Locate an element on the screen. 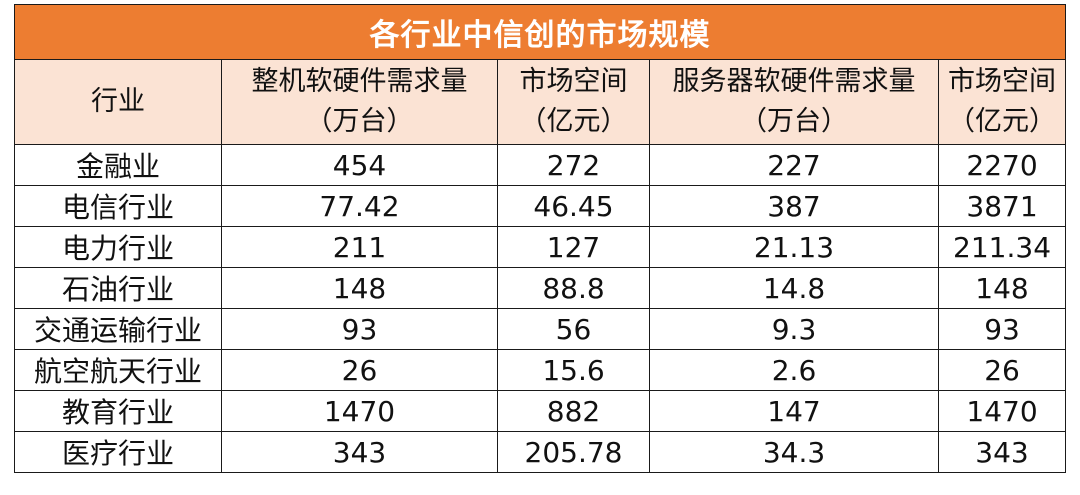  table-row: 医疗行业 343 205.78 34.3 343 is located at coordinates (540, 452).